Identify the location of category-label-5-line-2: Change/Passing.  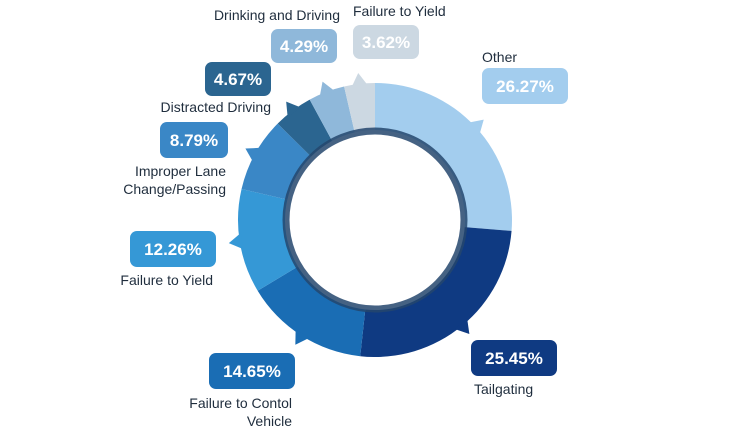
(174, 189).